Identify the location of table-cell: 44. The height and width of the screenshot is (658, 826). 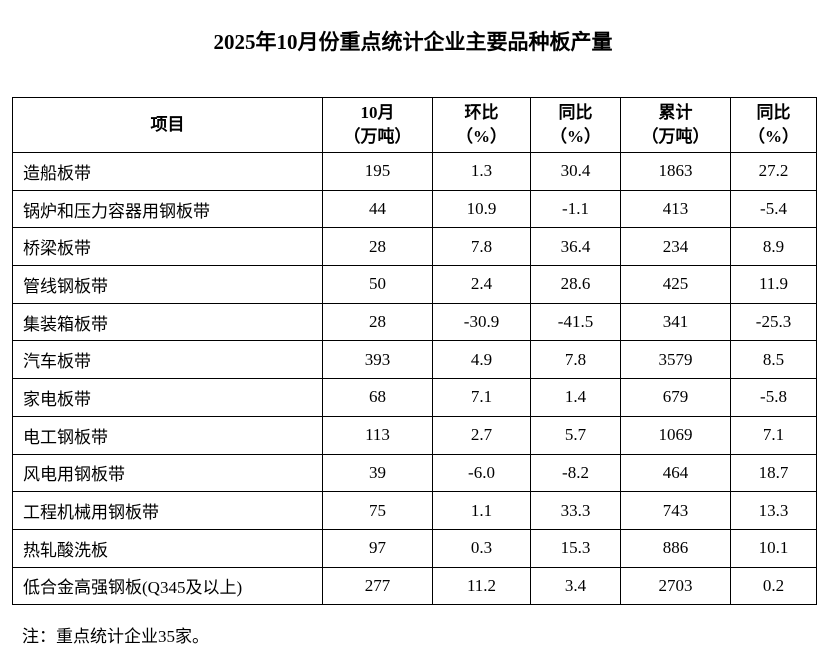
(377, 209).